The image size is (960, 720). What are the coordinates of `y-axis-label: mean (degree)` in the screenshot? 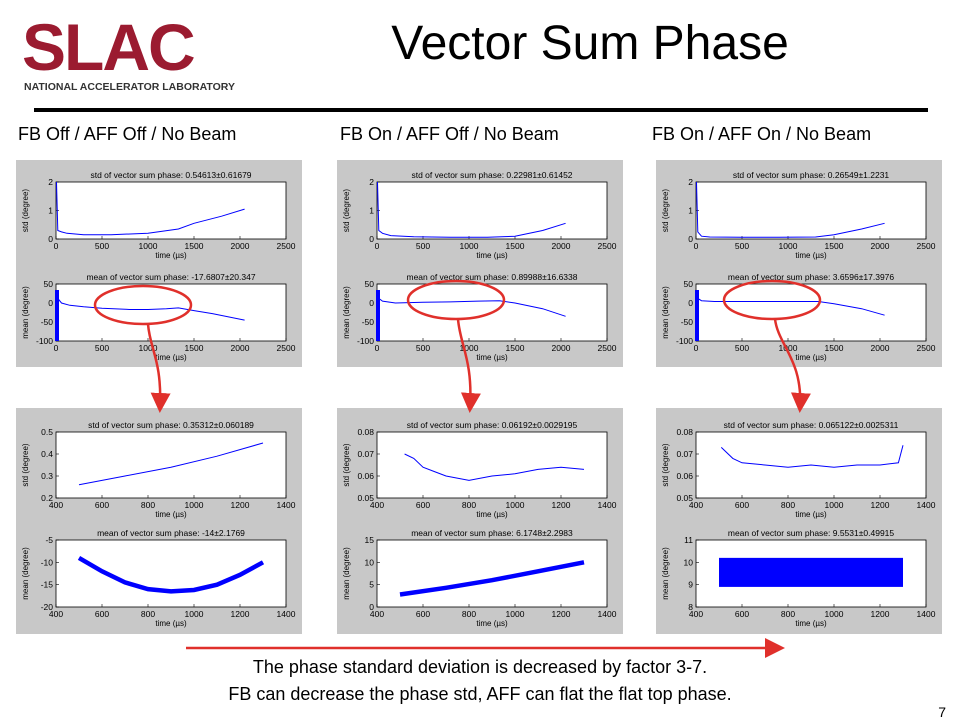 It's located at (665, 573).